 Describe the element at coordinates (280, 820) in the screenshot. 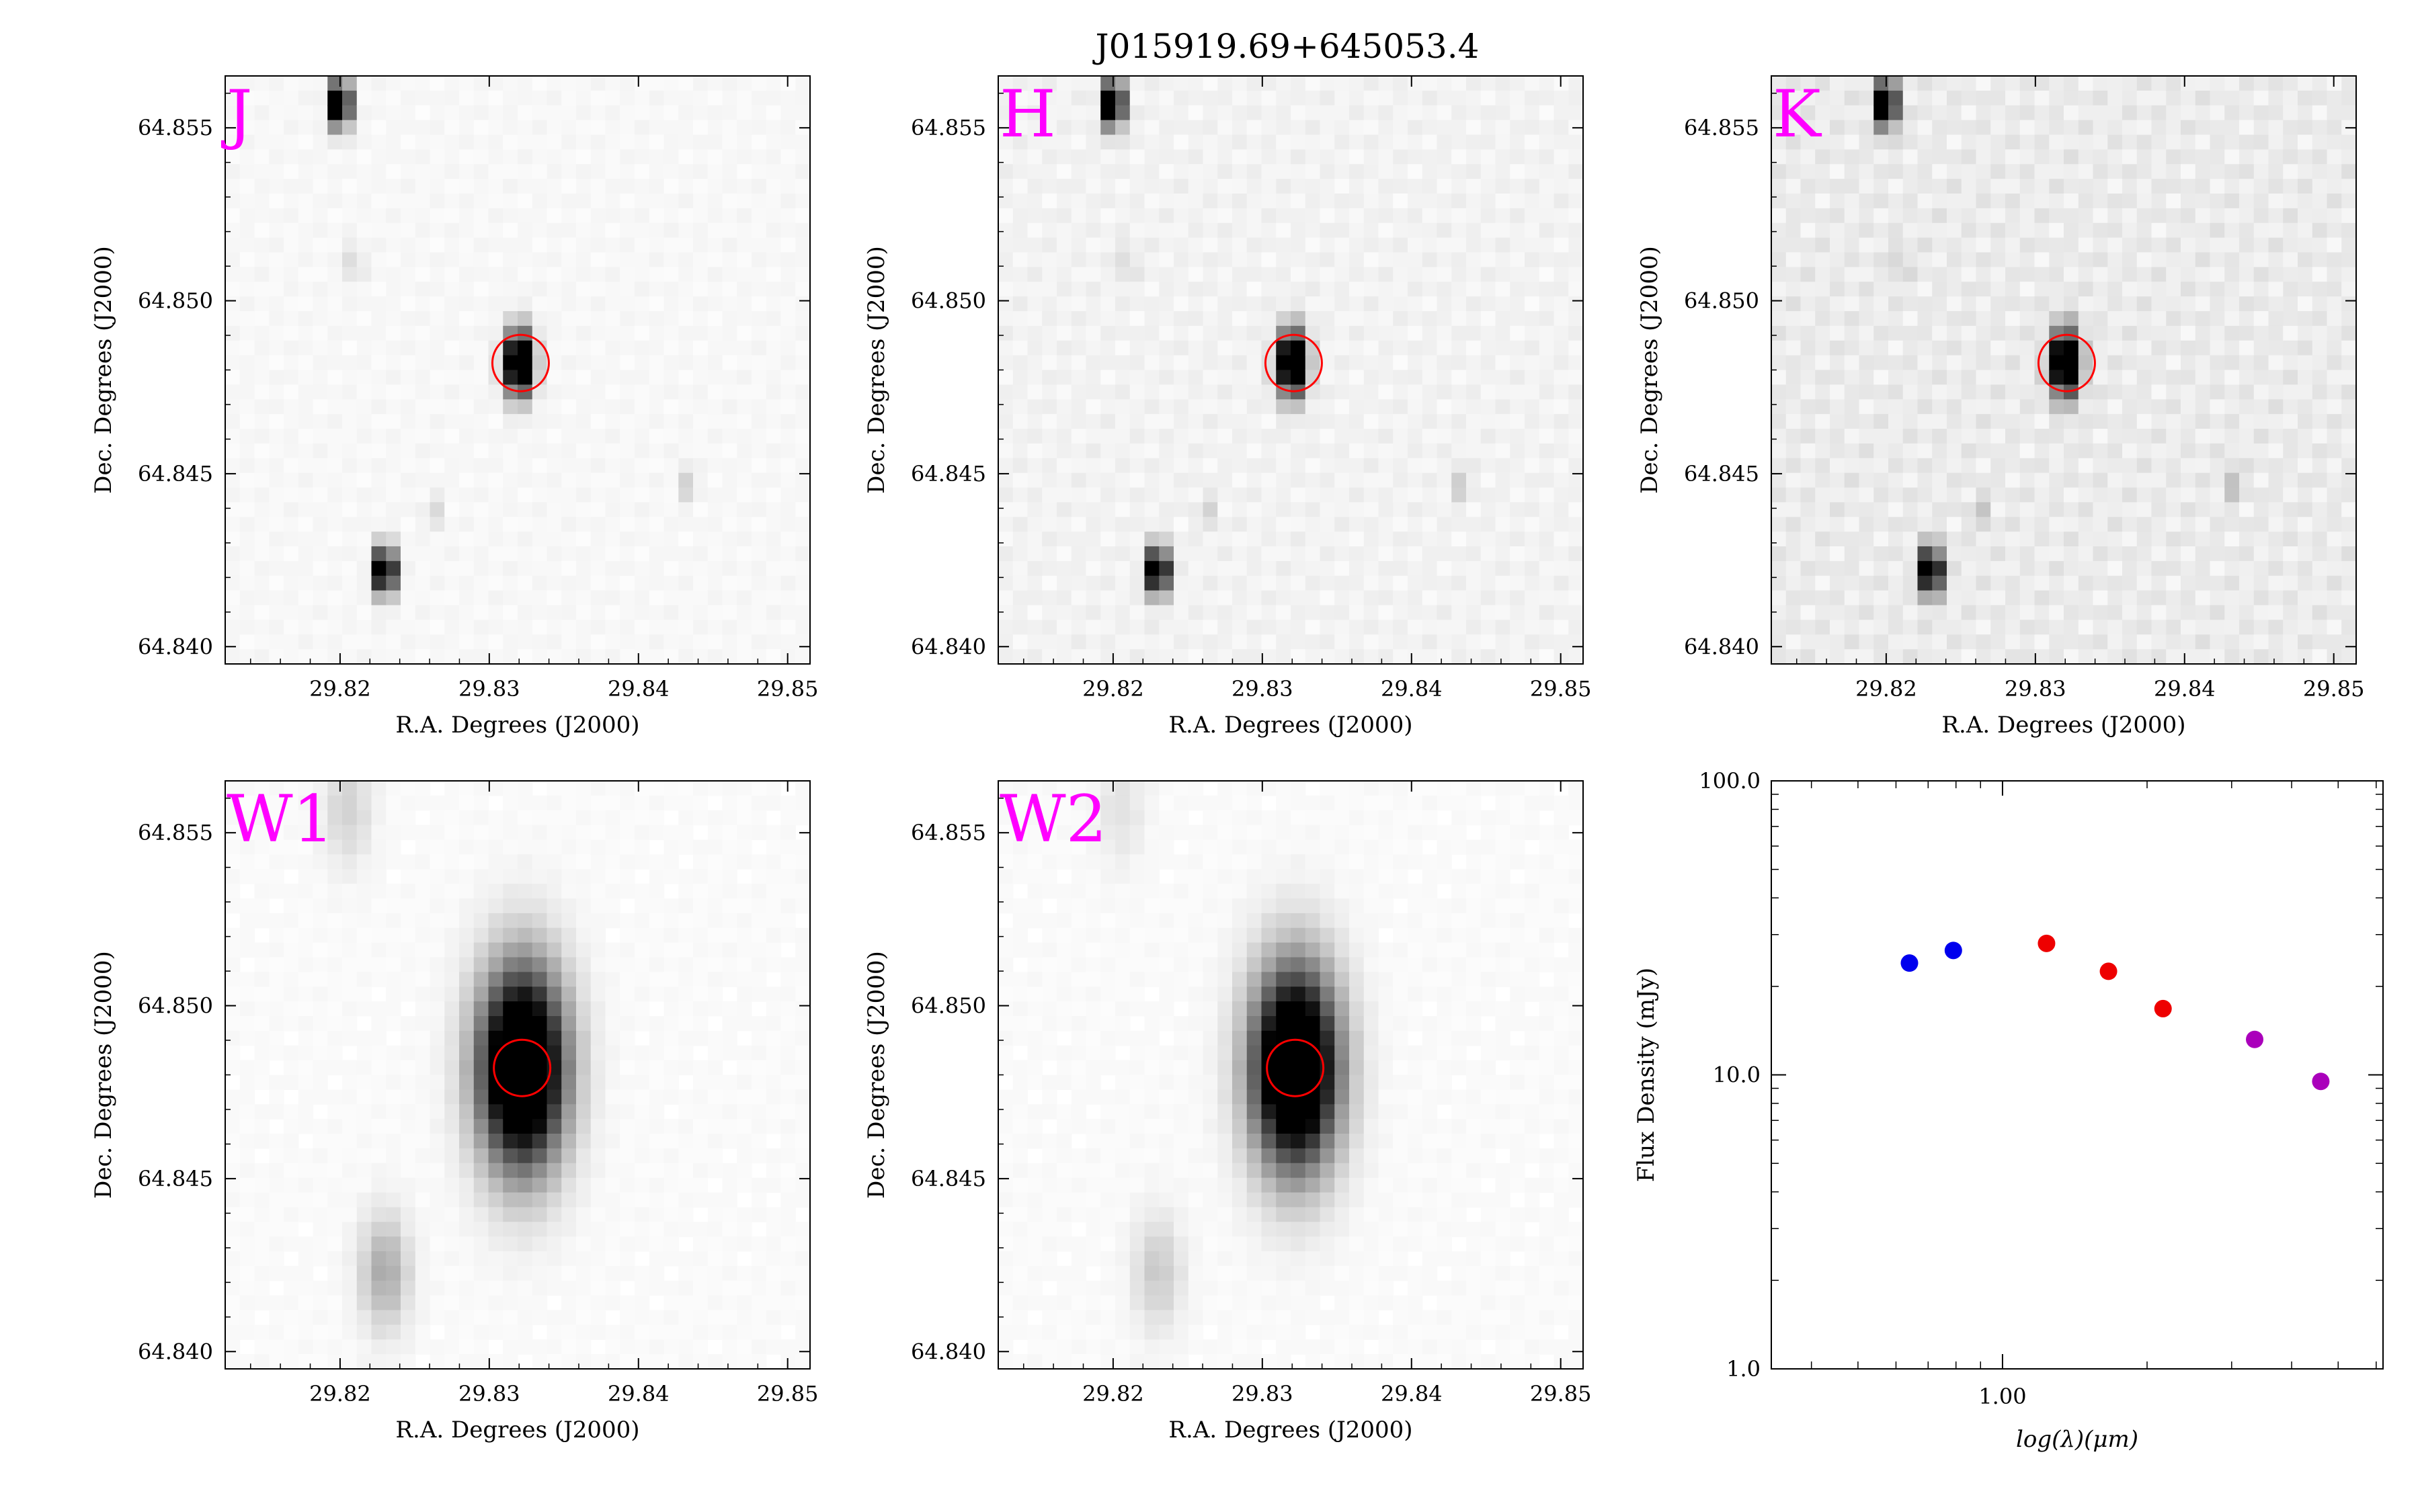

I see `band-label: W1` at that location.